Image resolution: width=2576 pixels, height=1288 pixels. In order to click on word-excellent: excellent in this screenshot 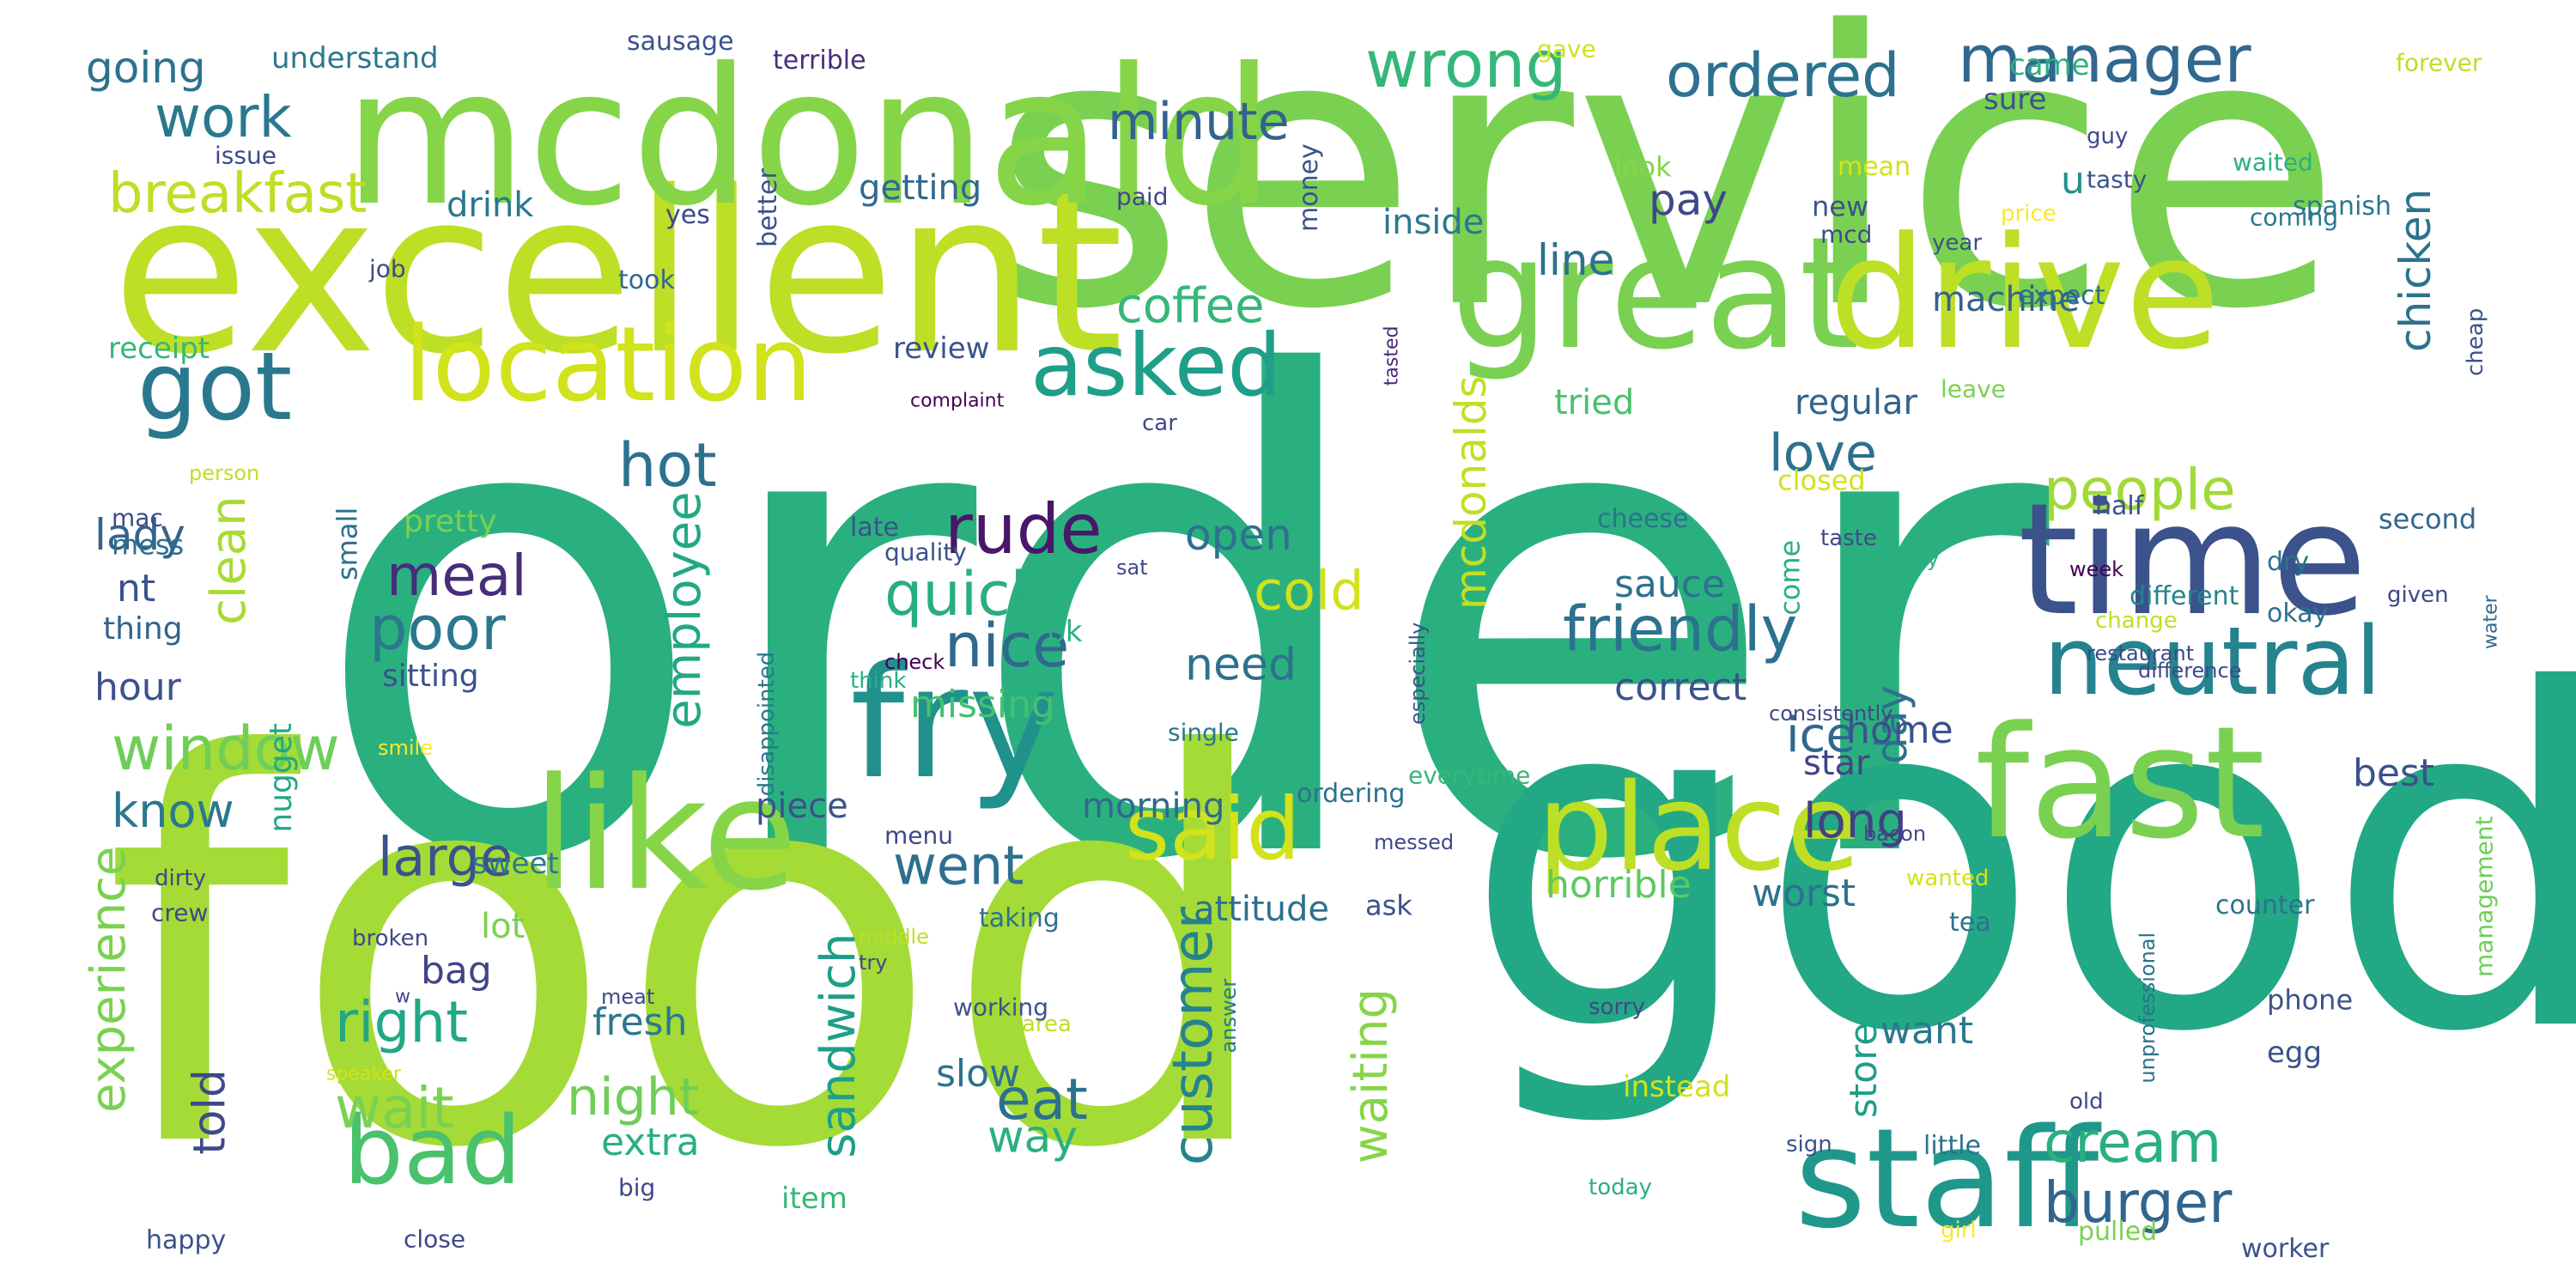, I will do `click(618, 274)`.